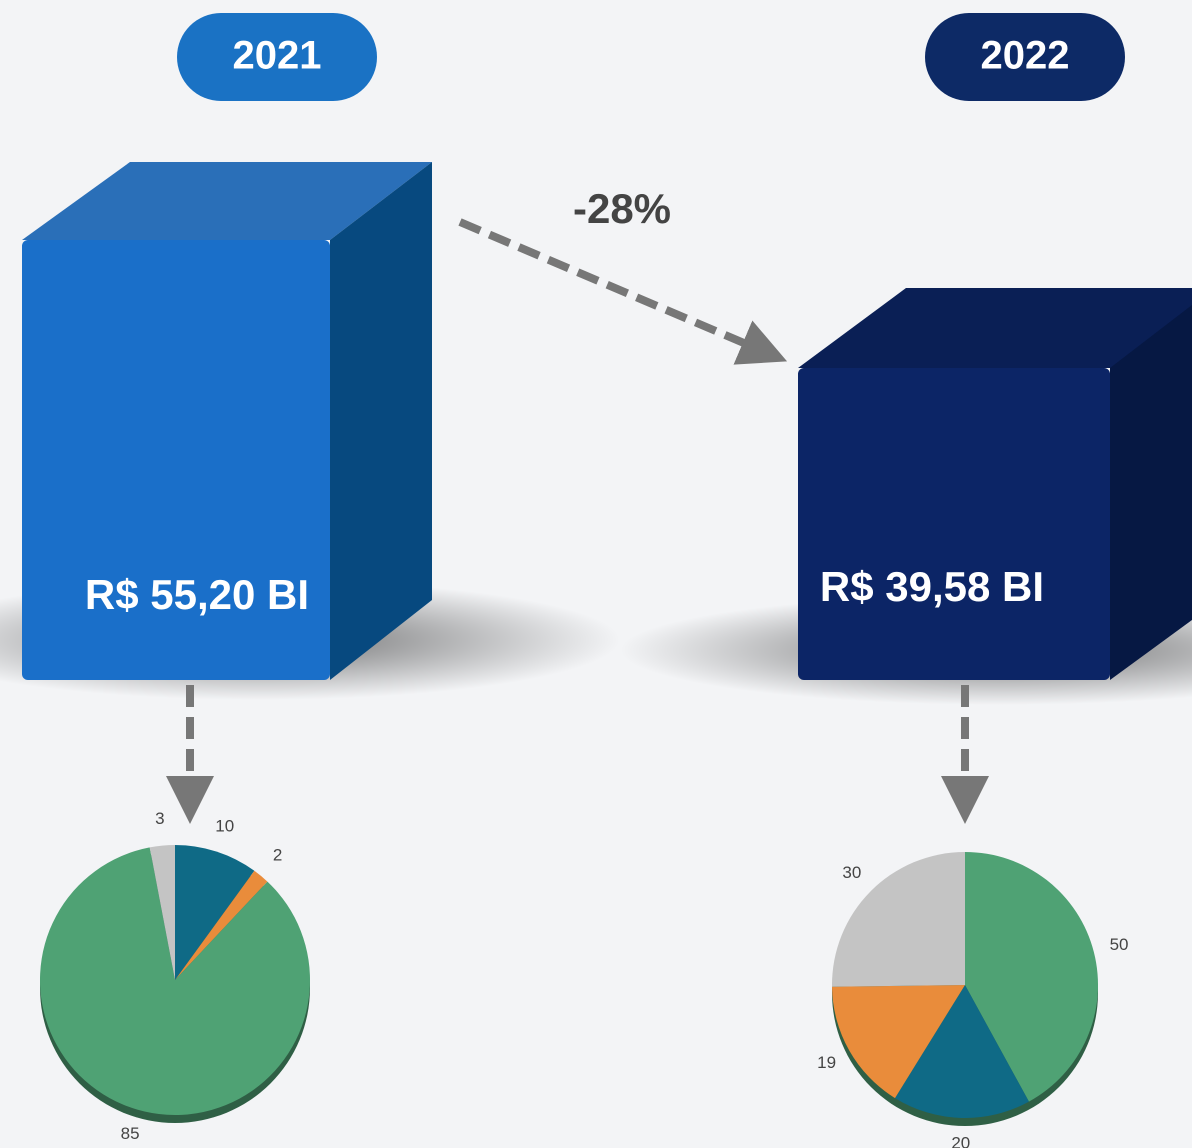 The height and width of the screenshot is (1148, 1192). I want to click on arrow, so click(623, 291).